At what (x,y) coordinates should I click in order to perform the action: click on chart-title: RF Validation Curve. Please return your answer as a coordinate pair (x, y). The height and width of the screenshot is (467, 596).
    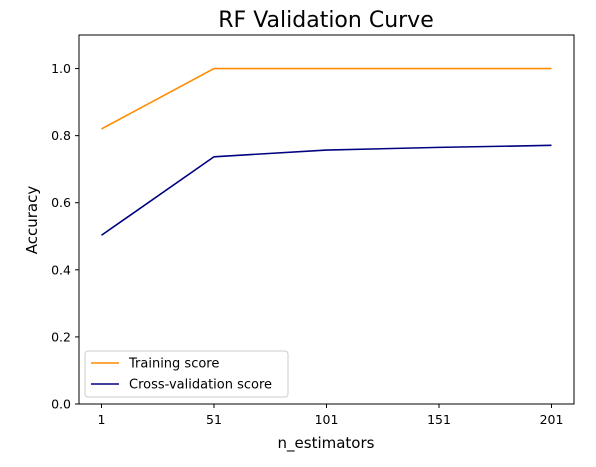
    Looking at the image, I should click on (325, 20).